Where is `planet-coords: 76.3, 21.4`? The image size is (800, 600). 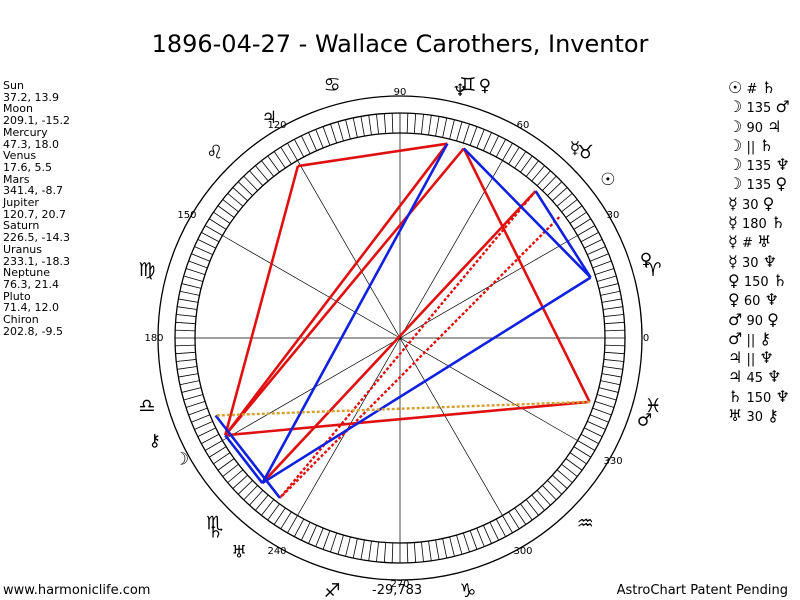 planet-coords: 76.3, 21.4 is located at coordinates (31, 284).